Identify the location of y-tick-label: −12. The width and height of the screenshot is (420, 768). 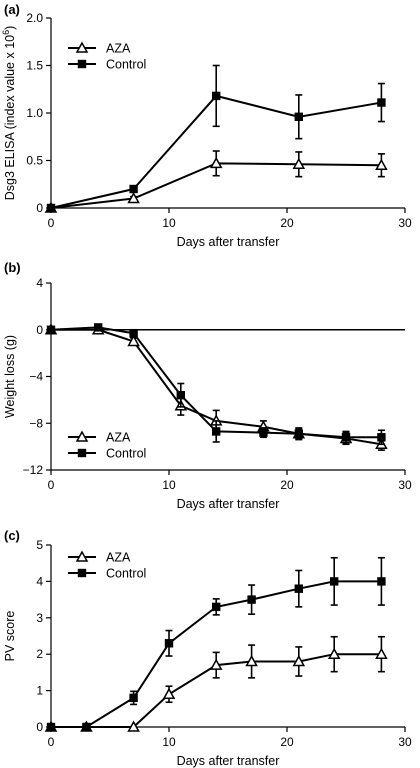
(33, 470).